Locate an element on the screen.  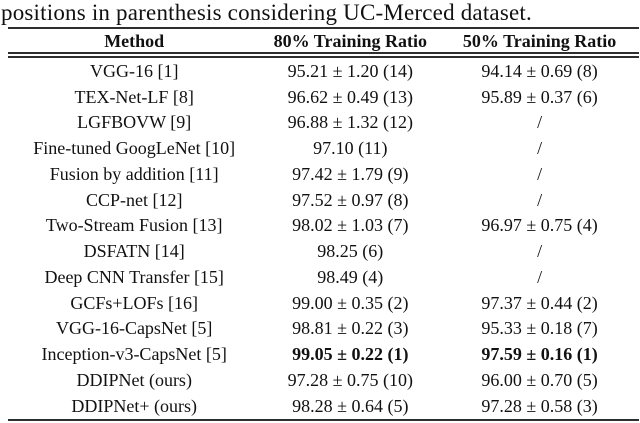
method-cell: DSFATN [14] is located at coordinates (134, 251).